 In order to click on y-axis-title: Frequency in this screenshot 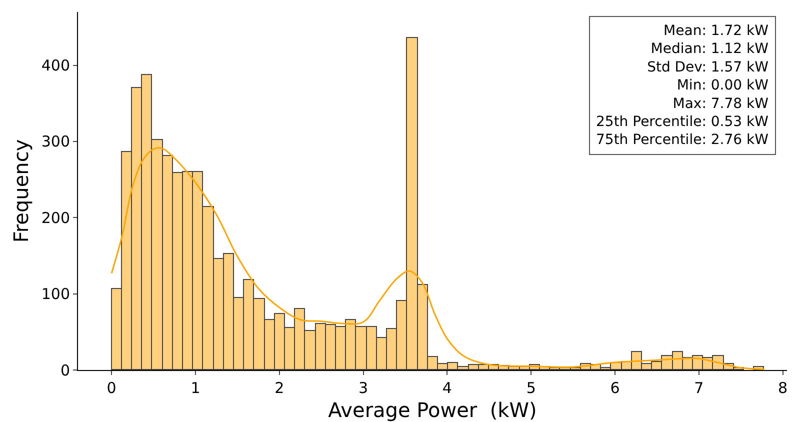, I will do `click(21, 191)`.